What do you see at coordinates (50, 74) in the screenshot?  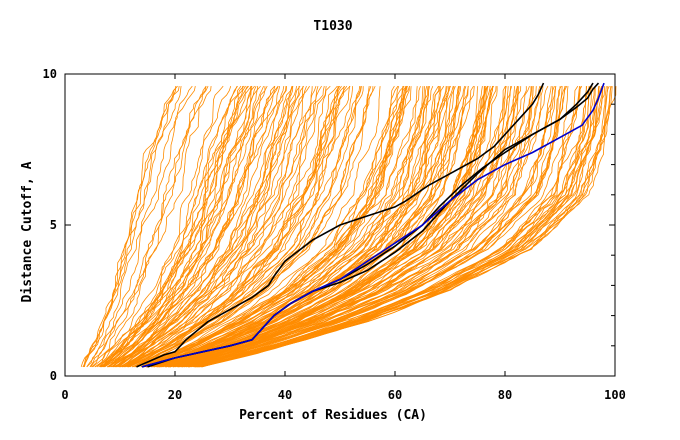 I see `y-tick-label: 10` at bounding box center [50, 74].